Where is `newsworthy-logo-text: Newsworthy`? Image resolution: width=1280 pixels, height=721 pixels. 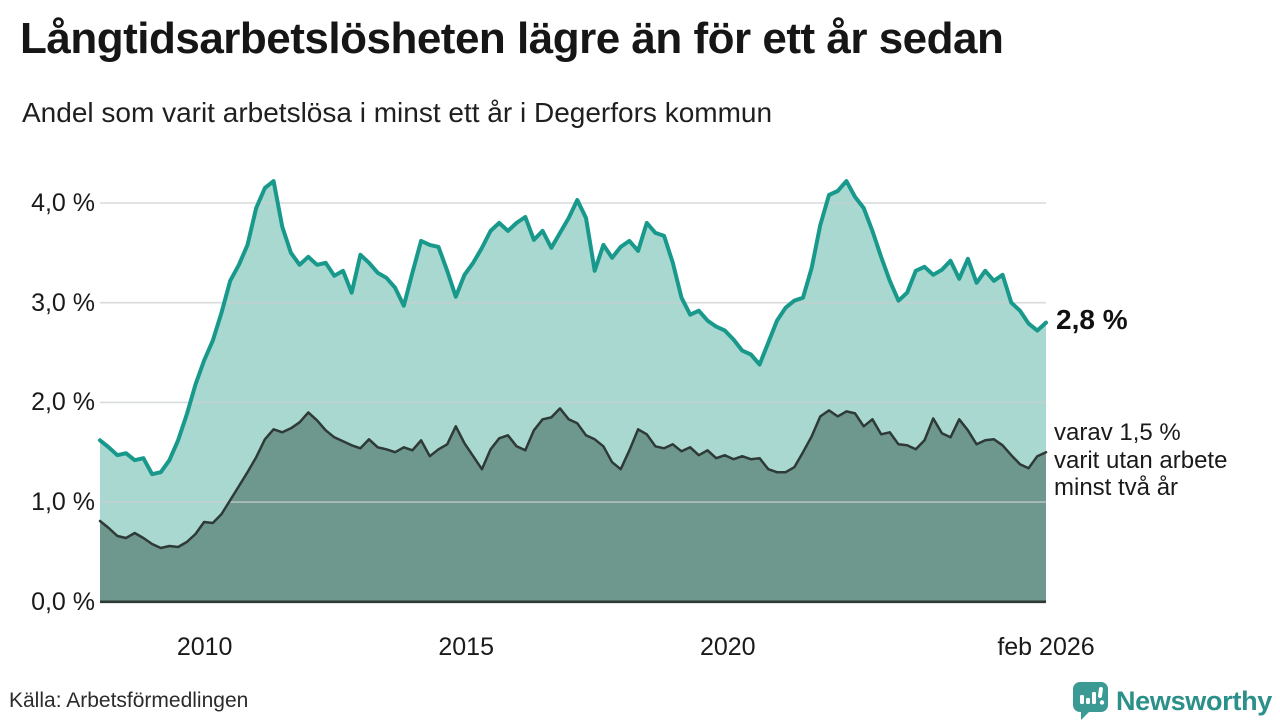
newsworthy-logo-text: Newsworthy is located at coordinates (1193, 700).